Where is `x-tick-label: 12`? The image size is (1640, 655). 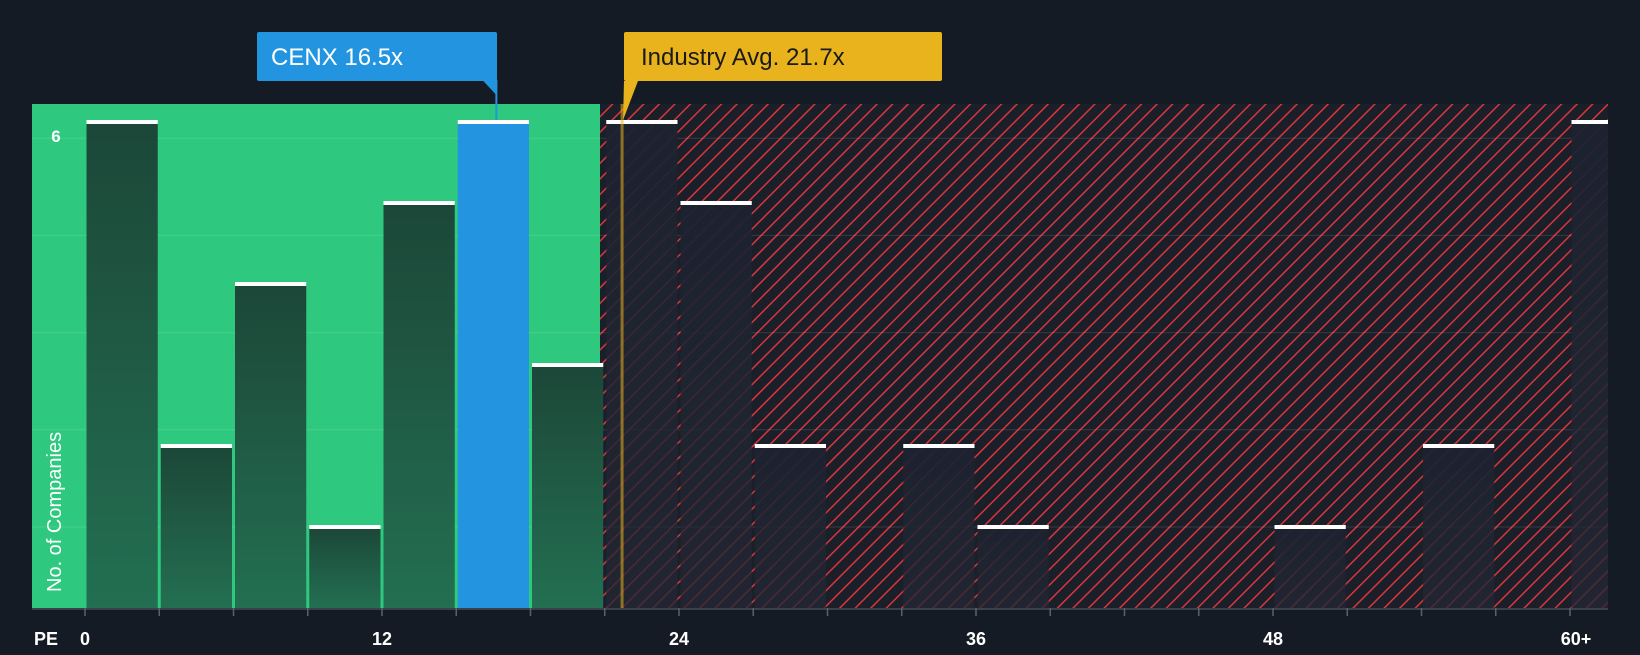 x-tick-label: 12 is located at coordinates (382, 639).